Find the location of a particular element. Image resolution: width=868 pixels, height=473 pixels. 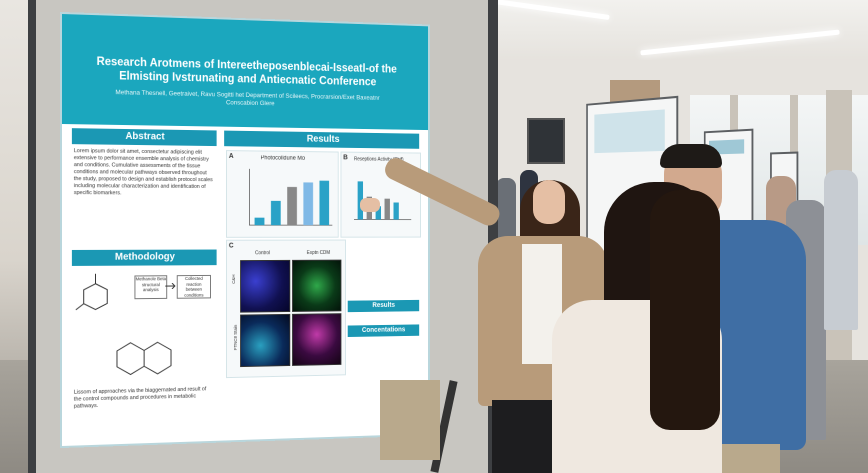

microscopy-col-1: Control is located at coordinates (262, 253).